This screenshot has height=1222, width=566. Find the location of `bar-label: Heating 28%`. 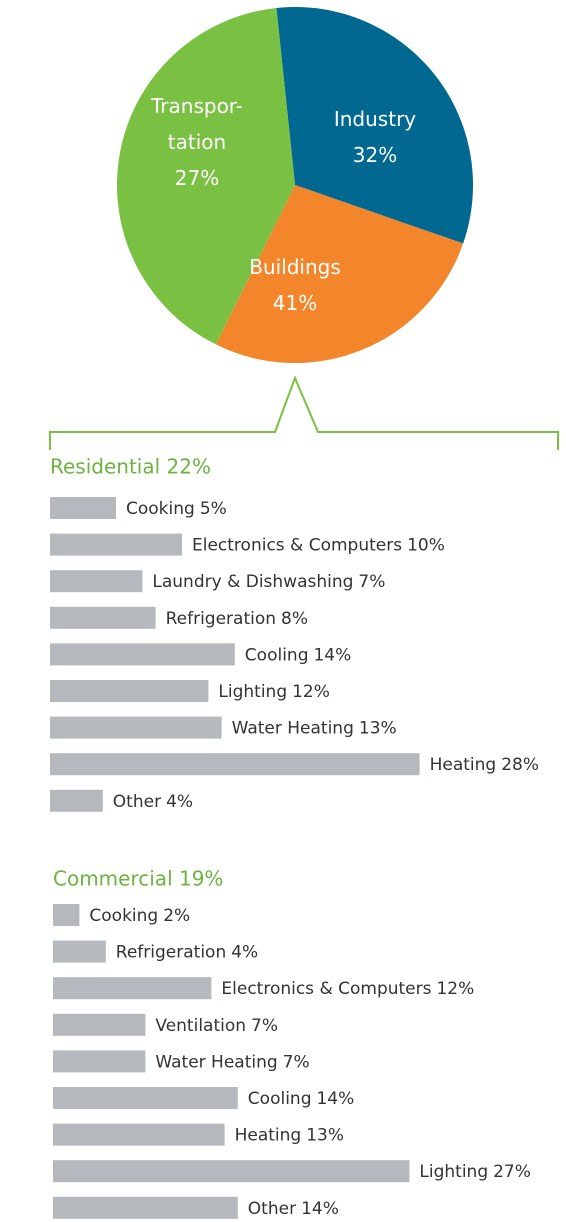

bar-label: Heating 28% is located at coordinates (484, 765).